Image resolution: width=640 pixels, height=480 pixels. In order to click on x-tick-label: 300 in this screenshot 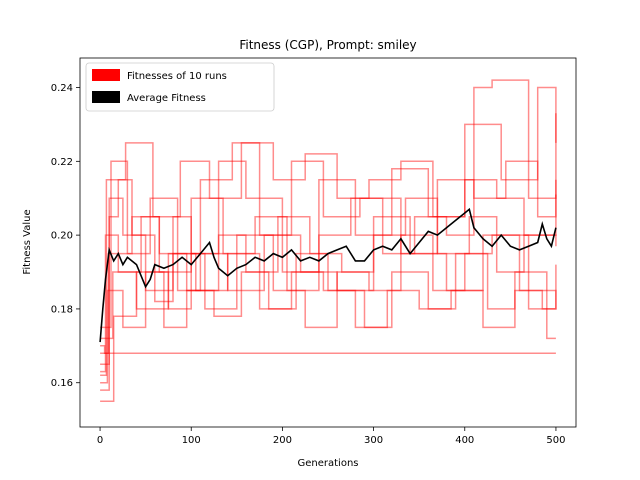, I will do `click(373, 440)`.